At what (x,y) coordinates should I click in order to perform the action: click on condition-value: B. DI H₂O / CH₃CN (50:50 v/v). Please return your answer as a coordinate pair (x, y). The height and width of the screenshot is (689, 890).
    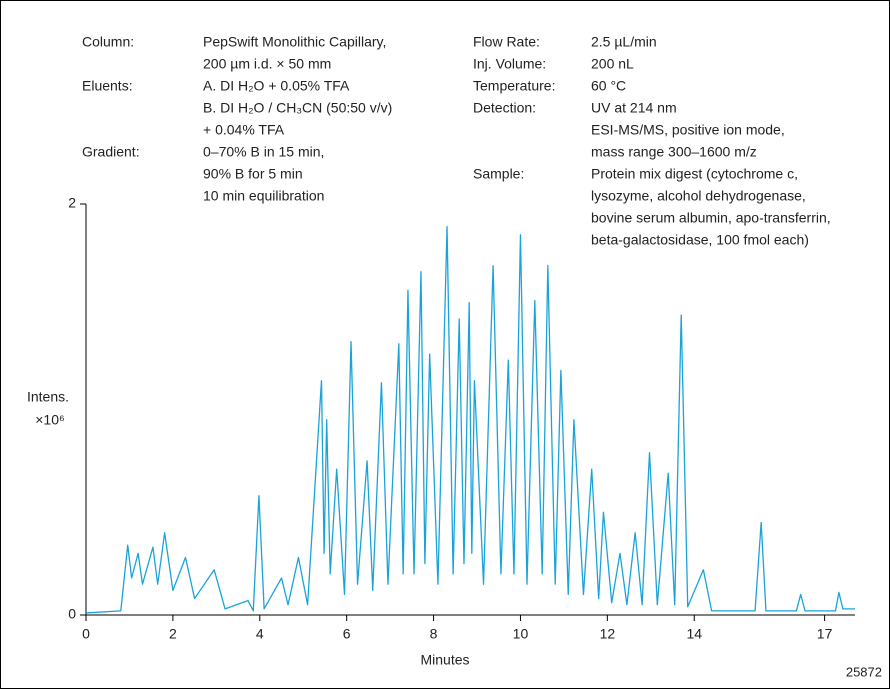
    Looking at the image, I should click on (297, 108).